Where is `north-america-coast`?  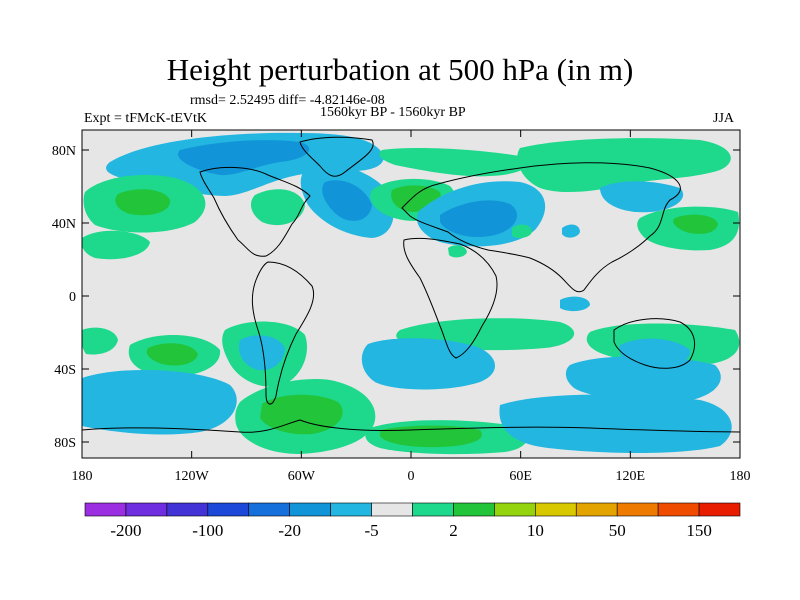 north-america-coast is located at coordinates (255, 211).